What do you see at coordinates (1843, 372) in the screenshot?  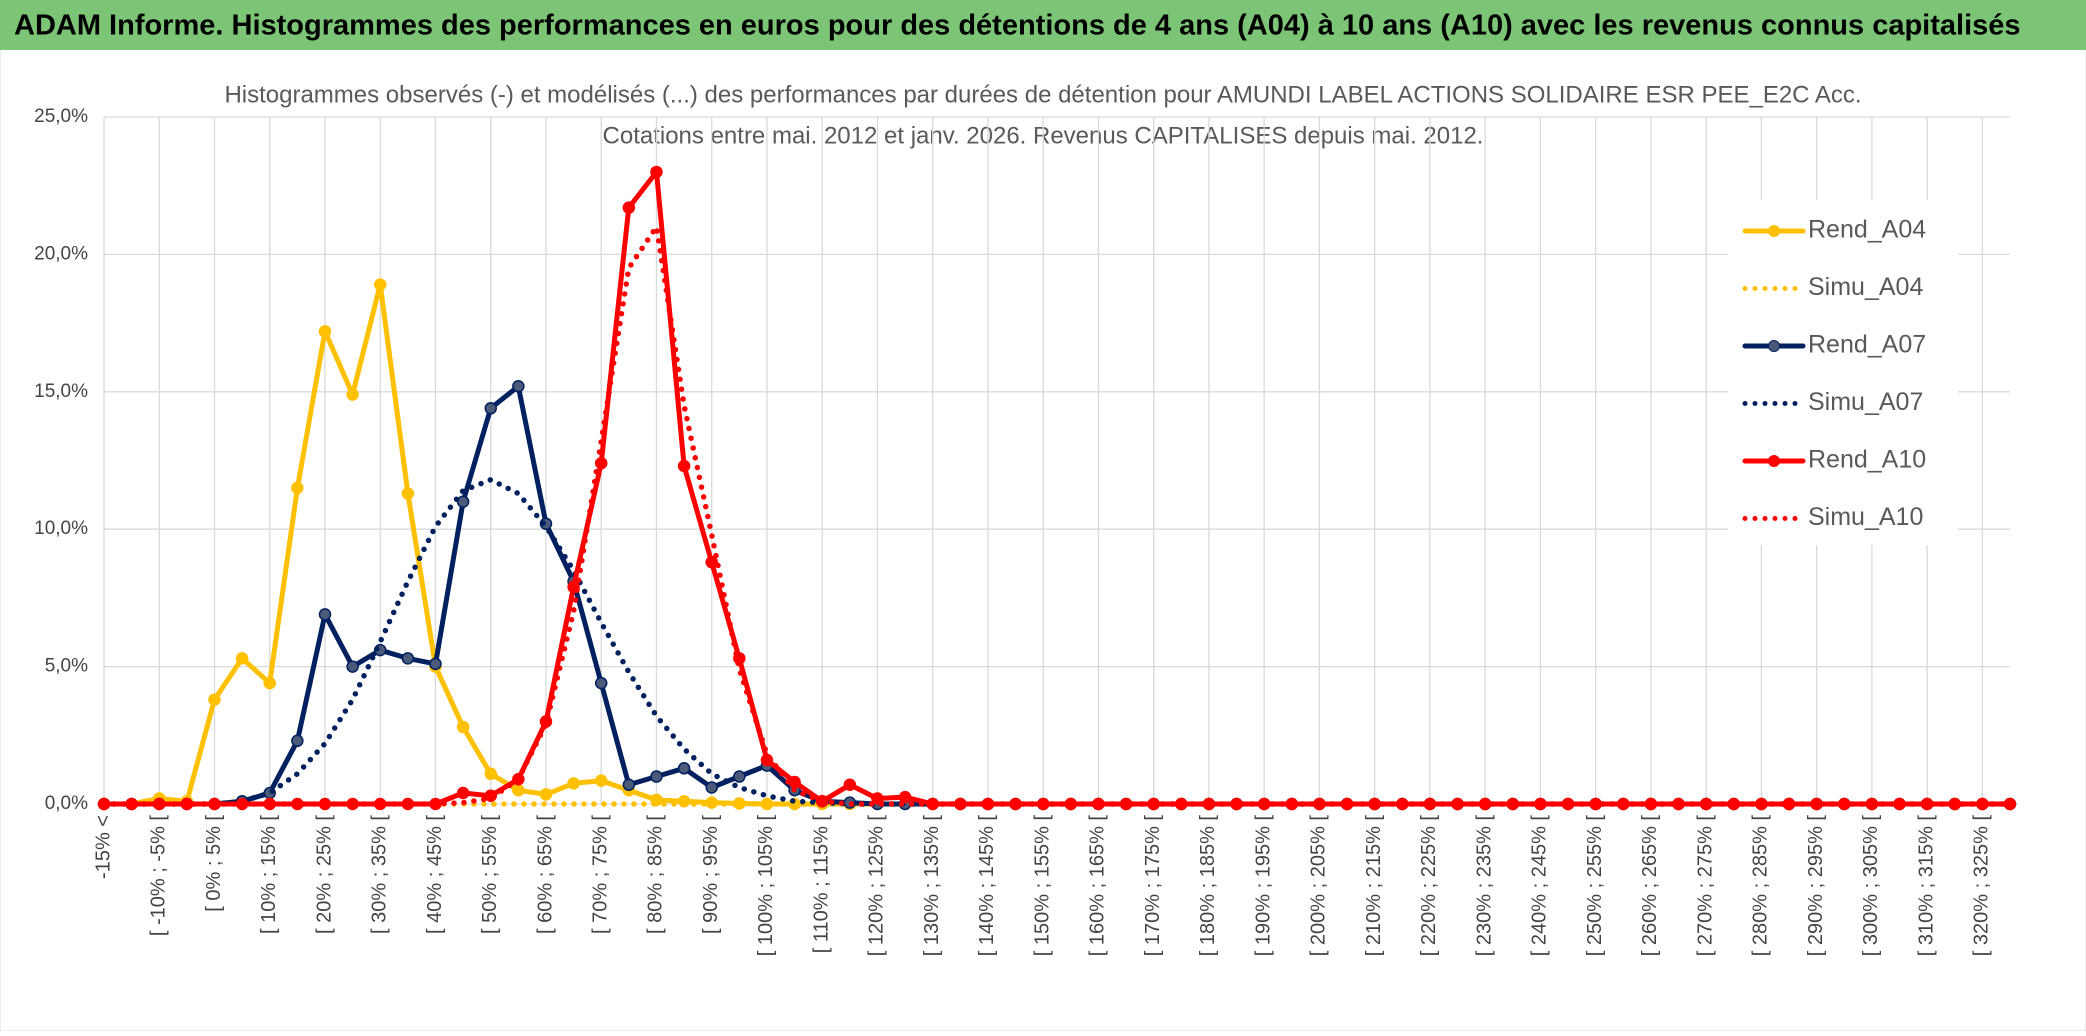 I see `legend-box` at bounding box center [1843, 372].